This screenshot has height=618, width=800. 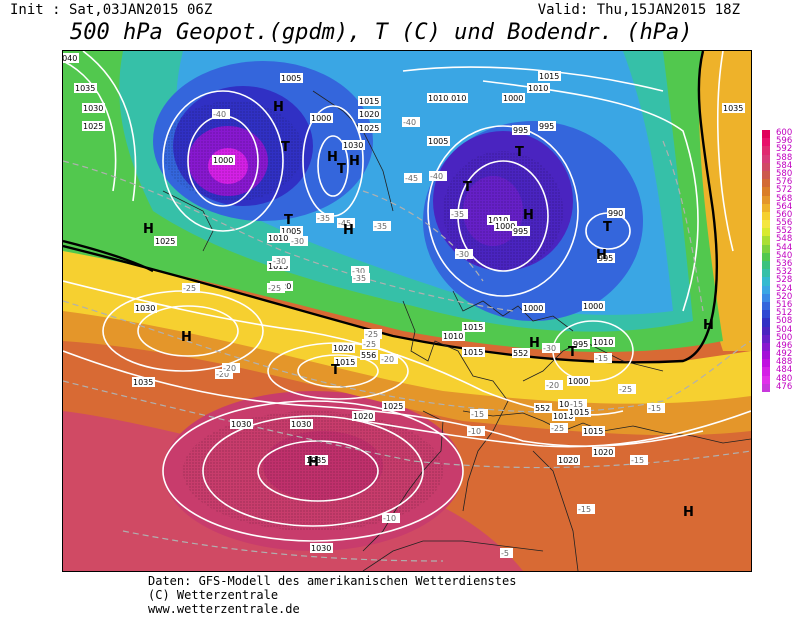 I want to click on init-time: Init : Sat,03JAN2015 06Z, so click(x=111, y=10).